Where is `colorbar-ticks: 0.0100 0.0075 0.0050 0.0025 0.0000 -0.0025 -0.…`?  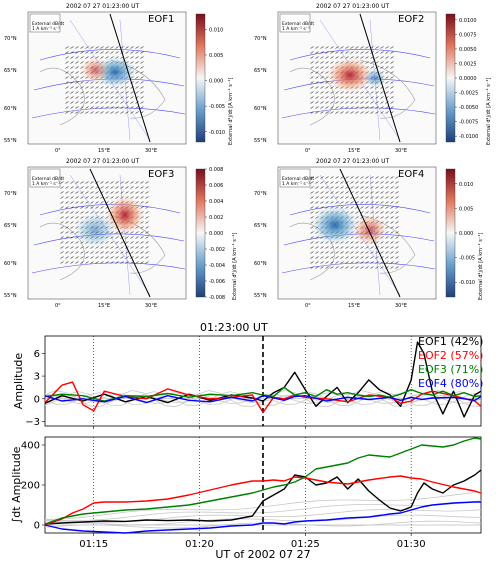 colorbar-ticks: 0.0100 0.0075 0.0050 0.0025 0.0000 -0.0025 -0.… is located at coordinates (466, 79).